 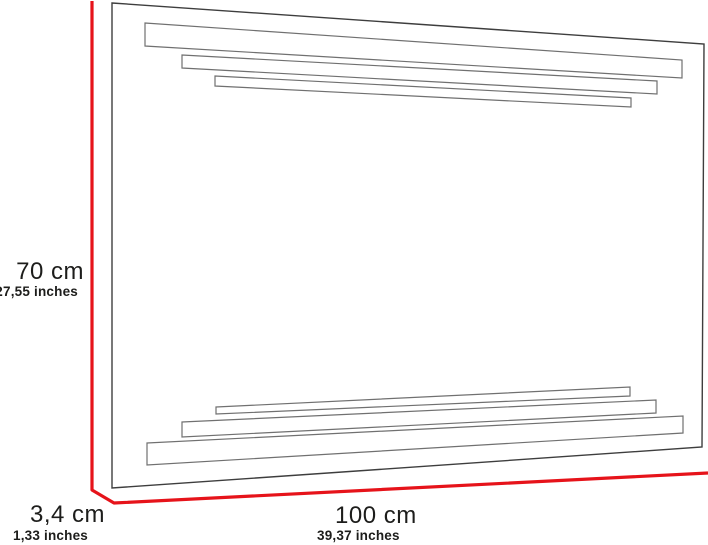 I want to click on depth-label-cm: 3,4 cm, so click(x=68, y=514).